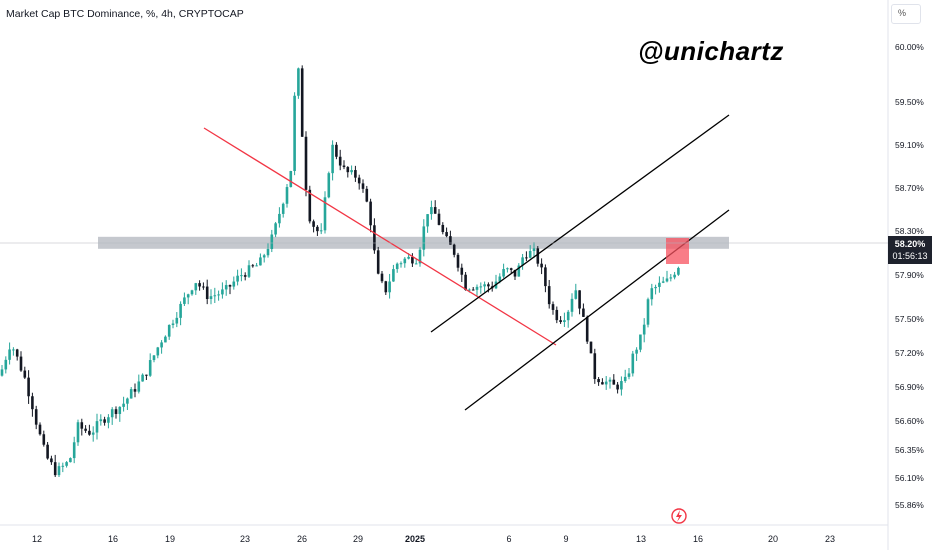 This screenshot has width=932, height=555. Describe the element at coordinates (906, 14) in the screenshot. I see `unit-selector: %` at that location.